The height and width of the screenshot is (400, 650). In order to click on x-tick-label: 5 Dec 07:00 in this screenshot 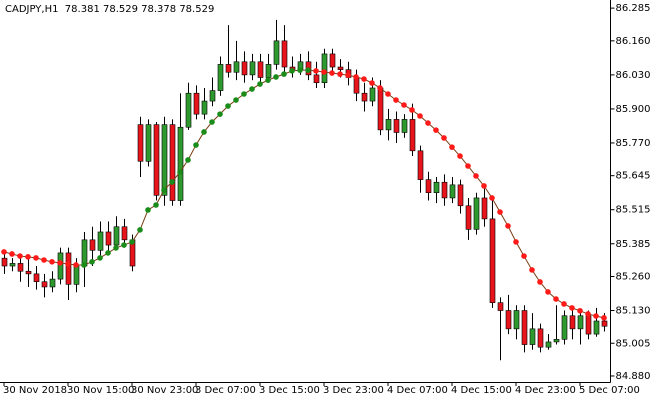, I will do `click(609, 390)`.